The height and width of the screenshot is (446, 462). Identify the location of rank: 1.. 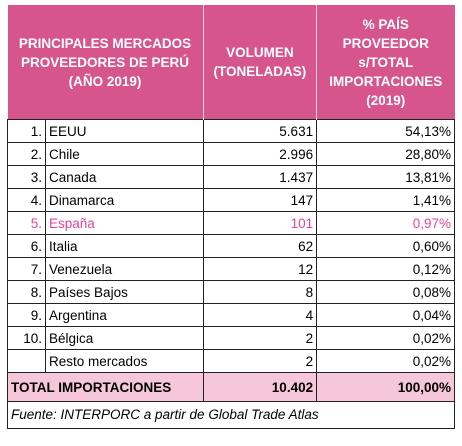
(36, 131).